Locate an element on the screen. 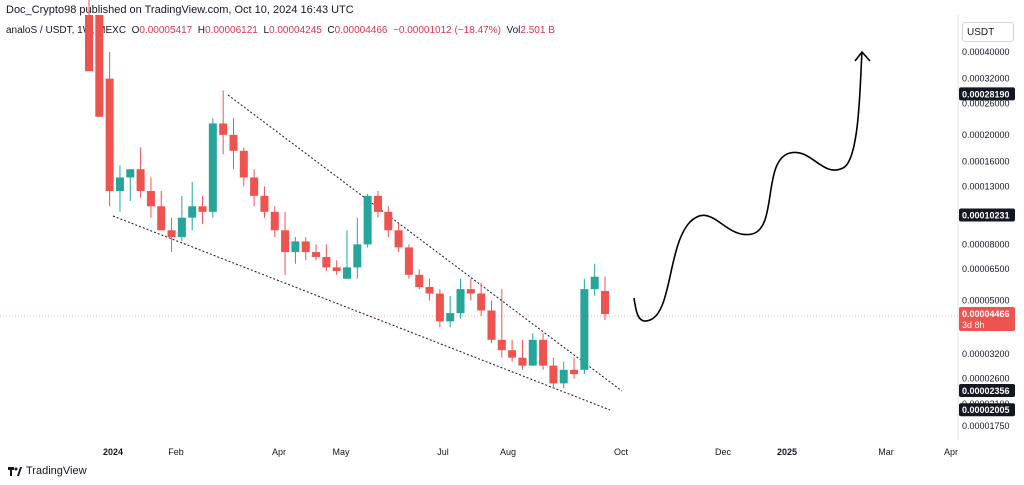 Image resolution: width=1024 pixels, height=485 pixels. price-tick-label: 0.00008000 is located at coordinates (986, 244).